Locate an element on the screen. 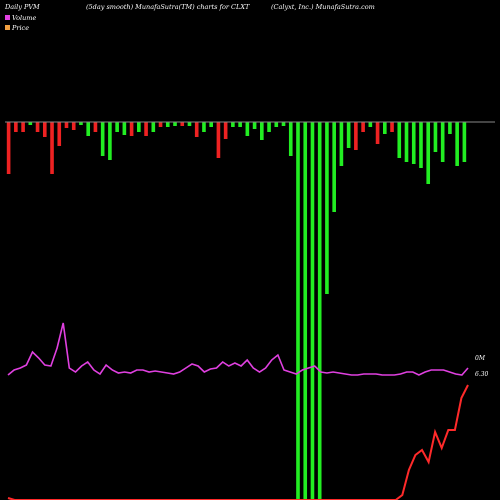 This screenshot has height=500, width=500. chart-header-left: Daily PVM is located at coordinates (22, 7).